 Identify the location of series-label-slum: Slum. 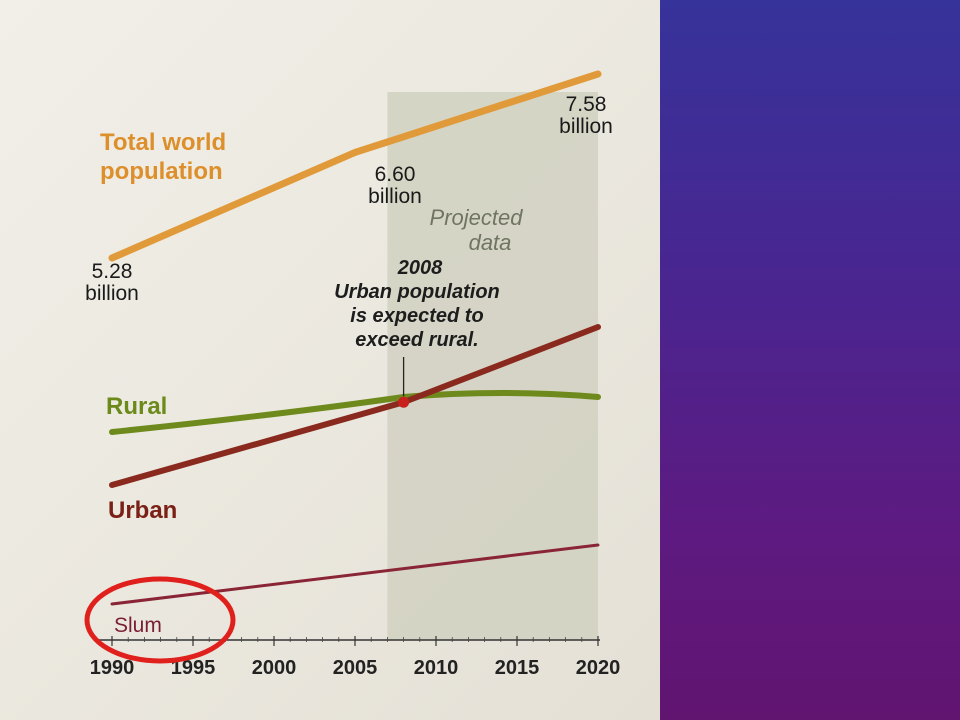
(138, 625).